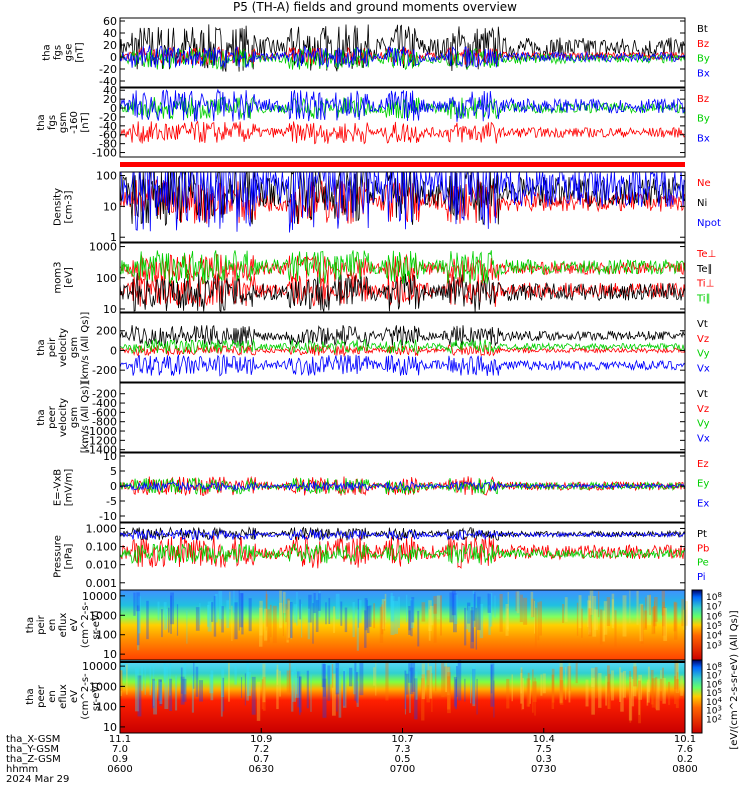  Describe the element at coordinates (706, 254) in the screenshot. I see `legend-Te⊥: Te⊥` at that location.